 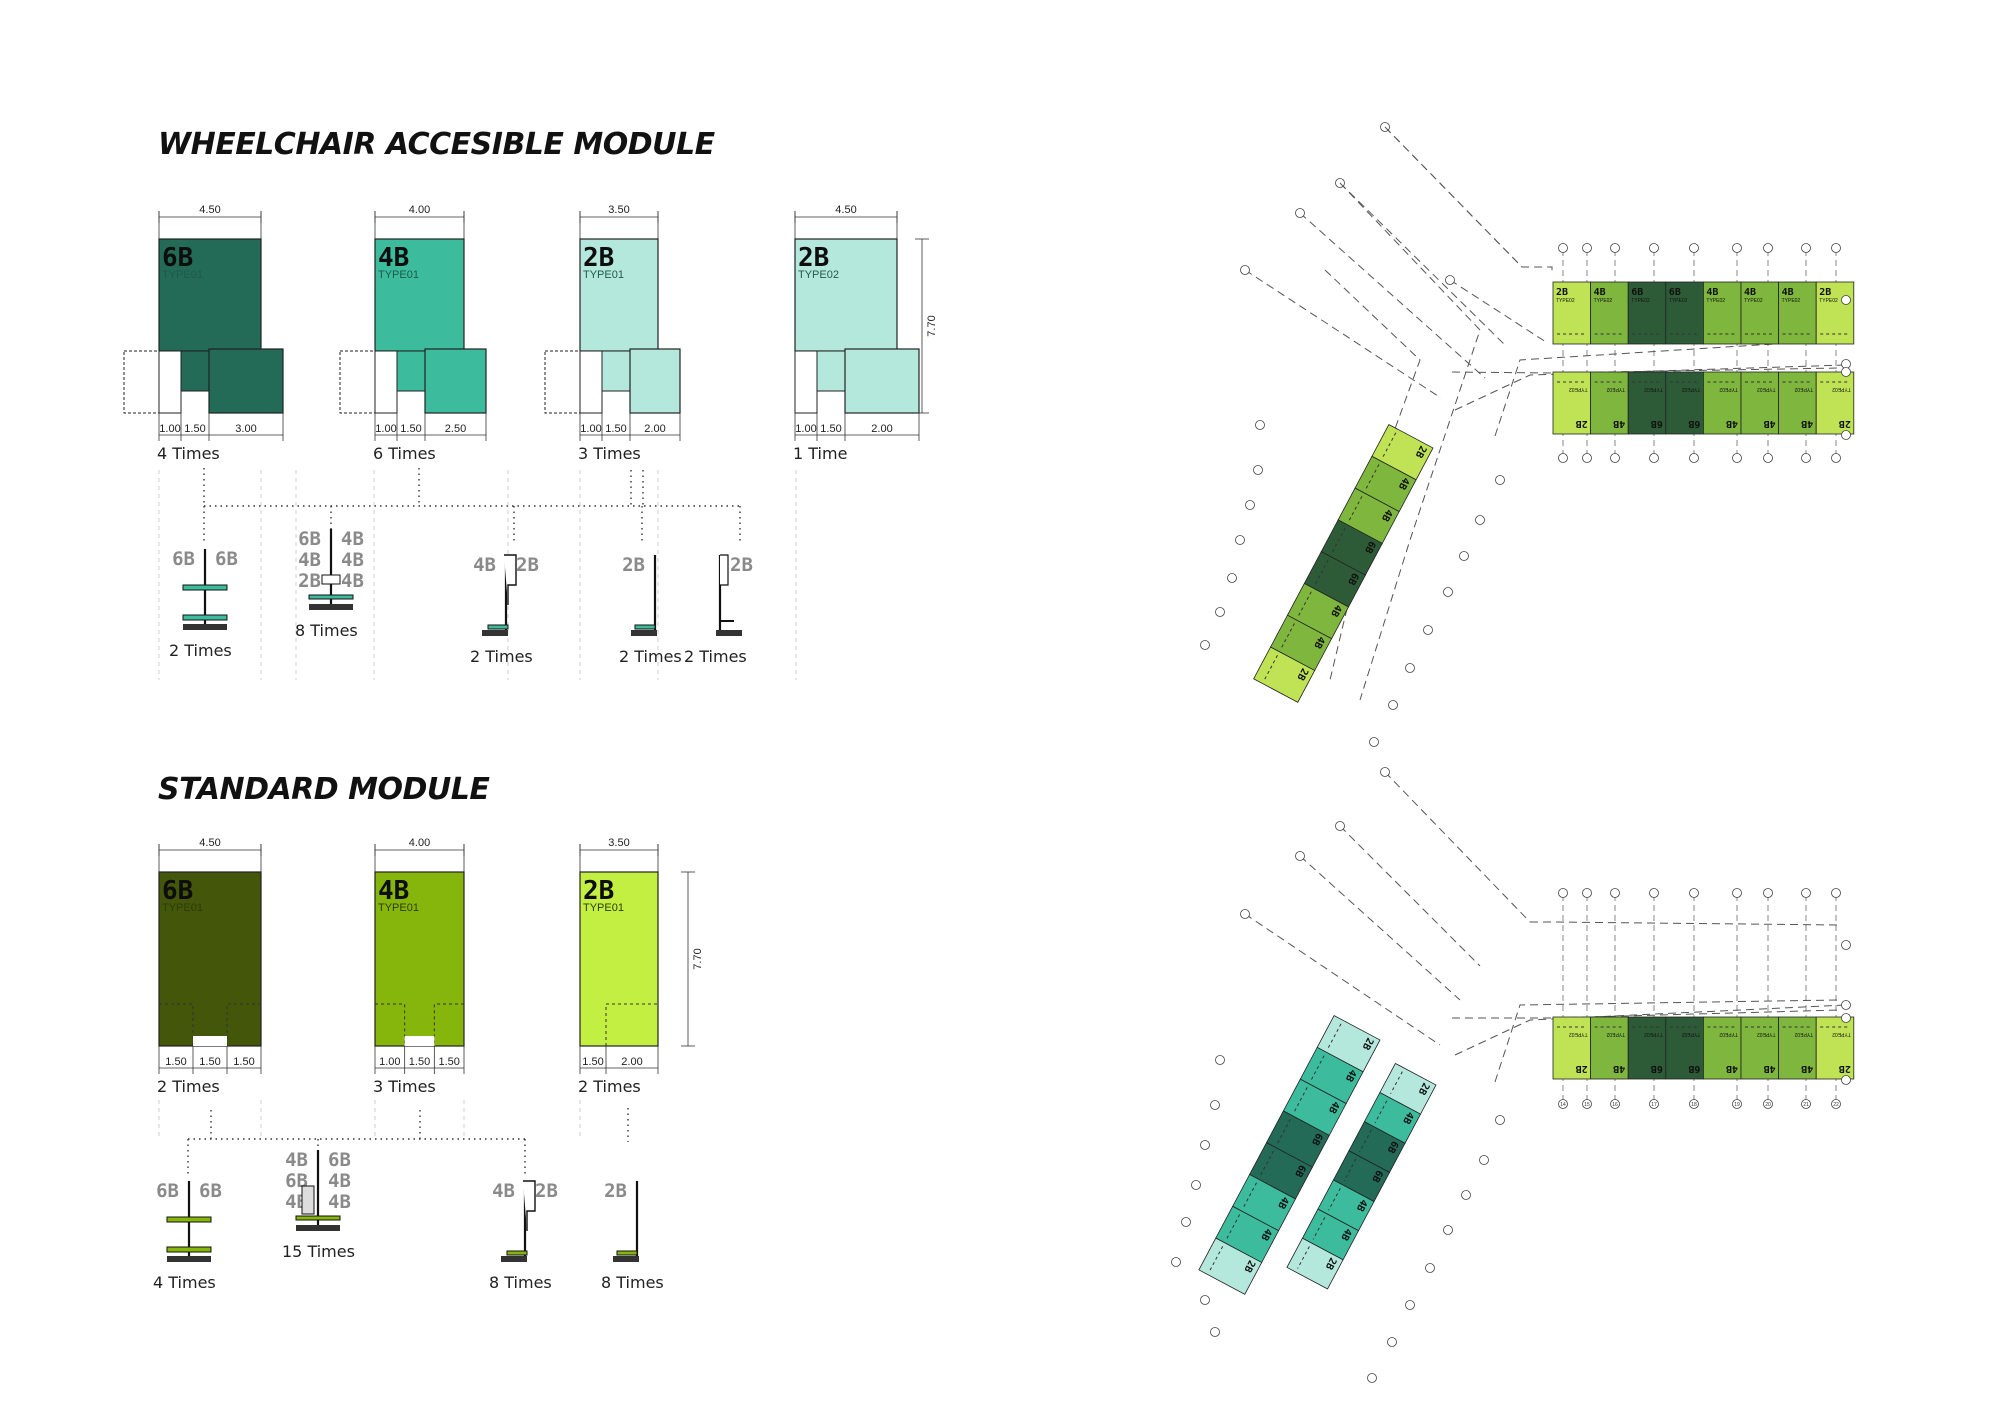 What do you see at coordinates (603, 275) in the screenshot?
I see `wheelchair-module-2-type: TYPE01` at bounding box center [603, 275].